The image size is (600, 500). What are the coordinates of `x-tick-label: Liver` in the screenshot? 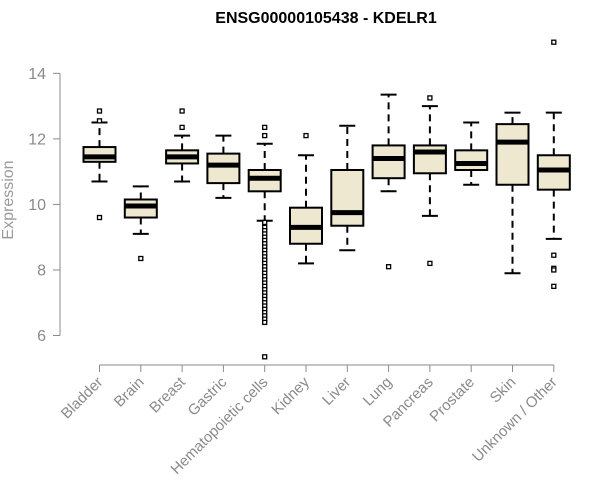 It's located at (336, 391).